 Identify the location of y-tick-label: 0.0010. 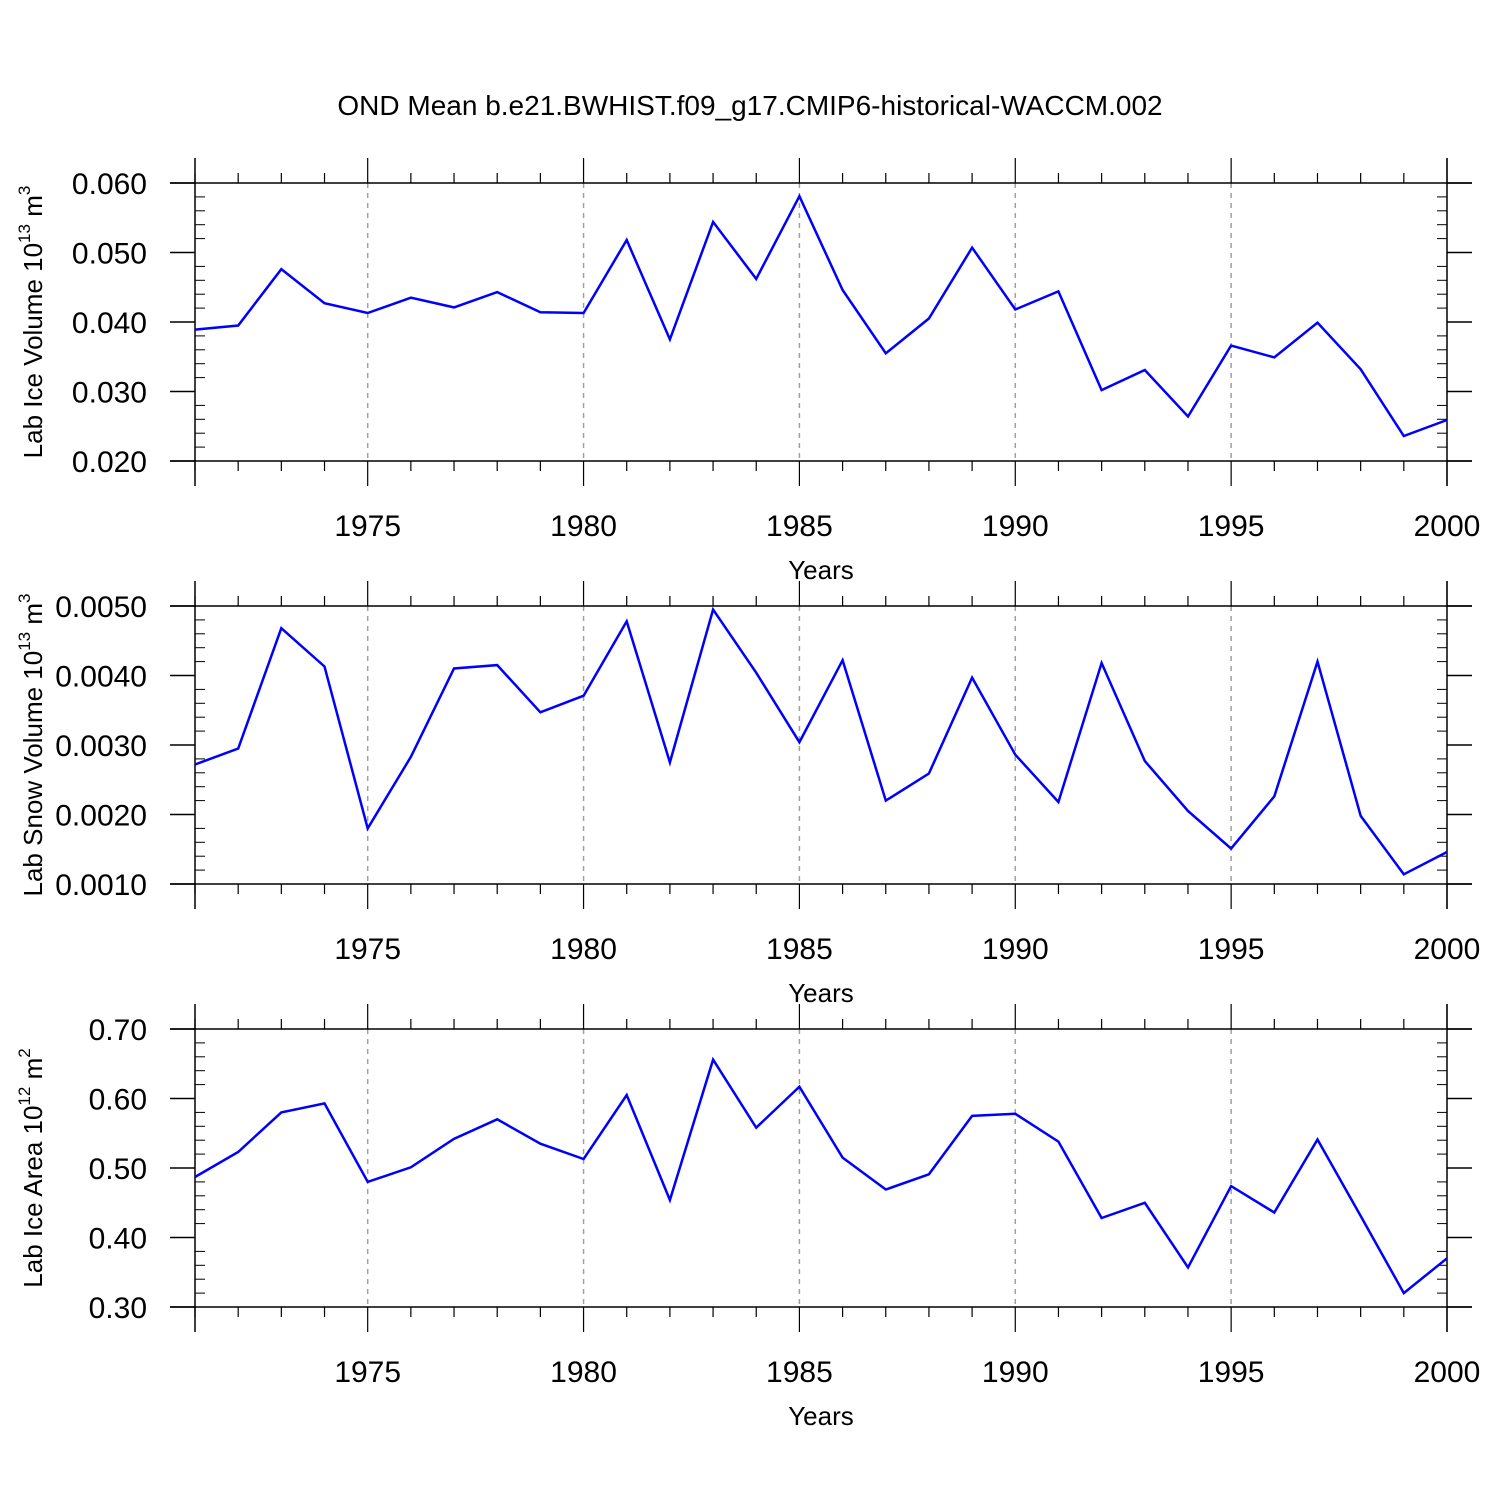
(101, 885).